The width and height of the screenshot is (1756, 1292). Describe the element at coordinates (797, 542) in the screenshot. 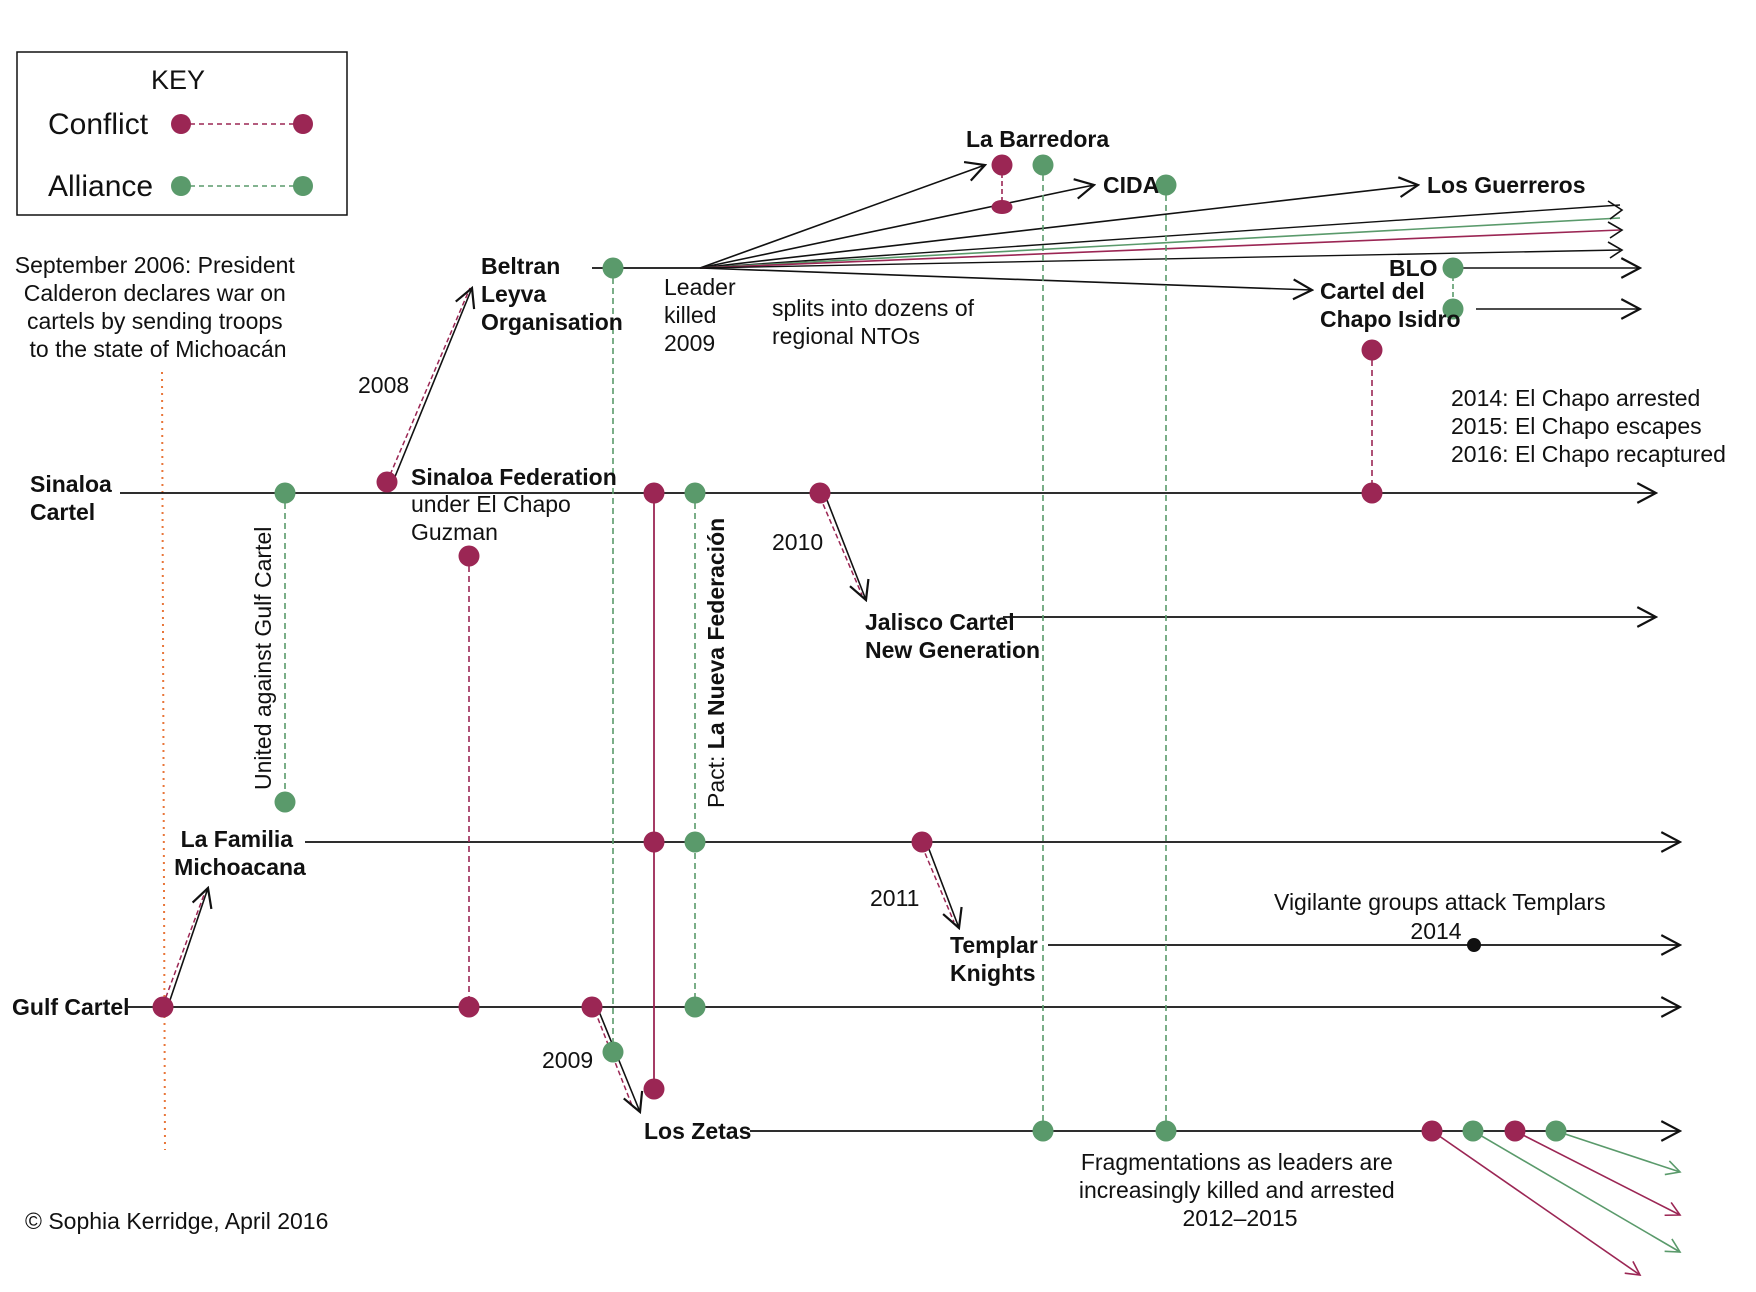

I see `year-2010-label: 2010` at that location.